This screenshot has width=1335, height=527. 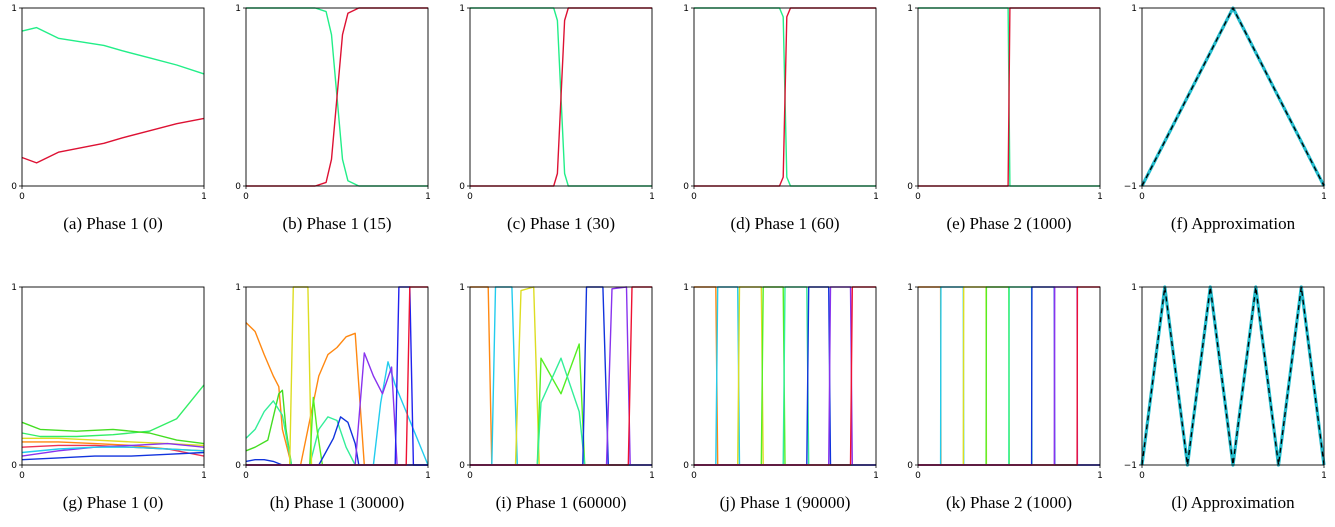 What do you see at coordinates (652, 476) in the screenshot?
I see `xtick-label-i-1: 1` at bounding box center [652, 476].